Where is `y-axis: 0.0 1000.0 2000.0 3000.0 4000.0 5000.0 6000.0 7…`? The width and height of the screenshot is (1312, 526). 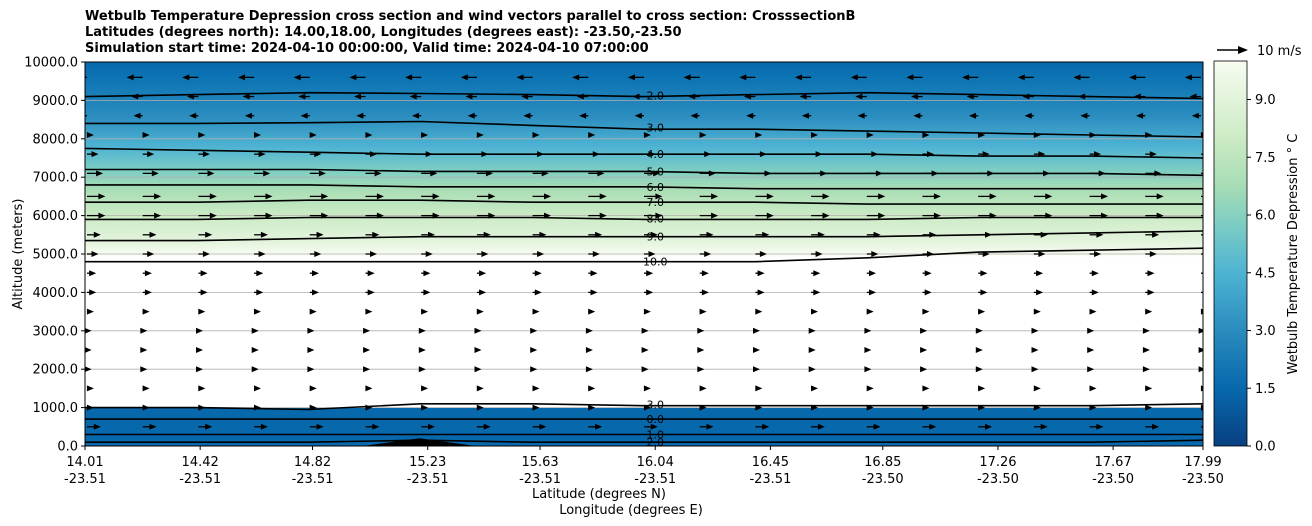 y-axis: 0.0 1000.0 2000.0 3000.0 4000.0 5000.0 6000.0 7… is located at coordinates (54, 255).